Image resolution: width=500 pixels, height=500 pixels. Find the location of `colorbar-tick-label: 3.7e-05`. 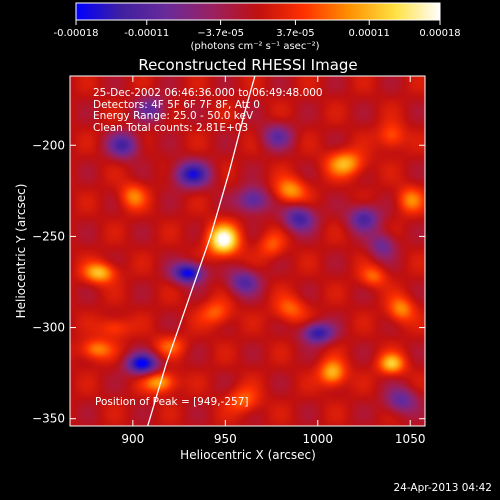

colorbar-tick-label: 3.7e-05 is located at coordinates (295, 33).